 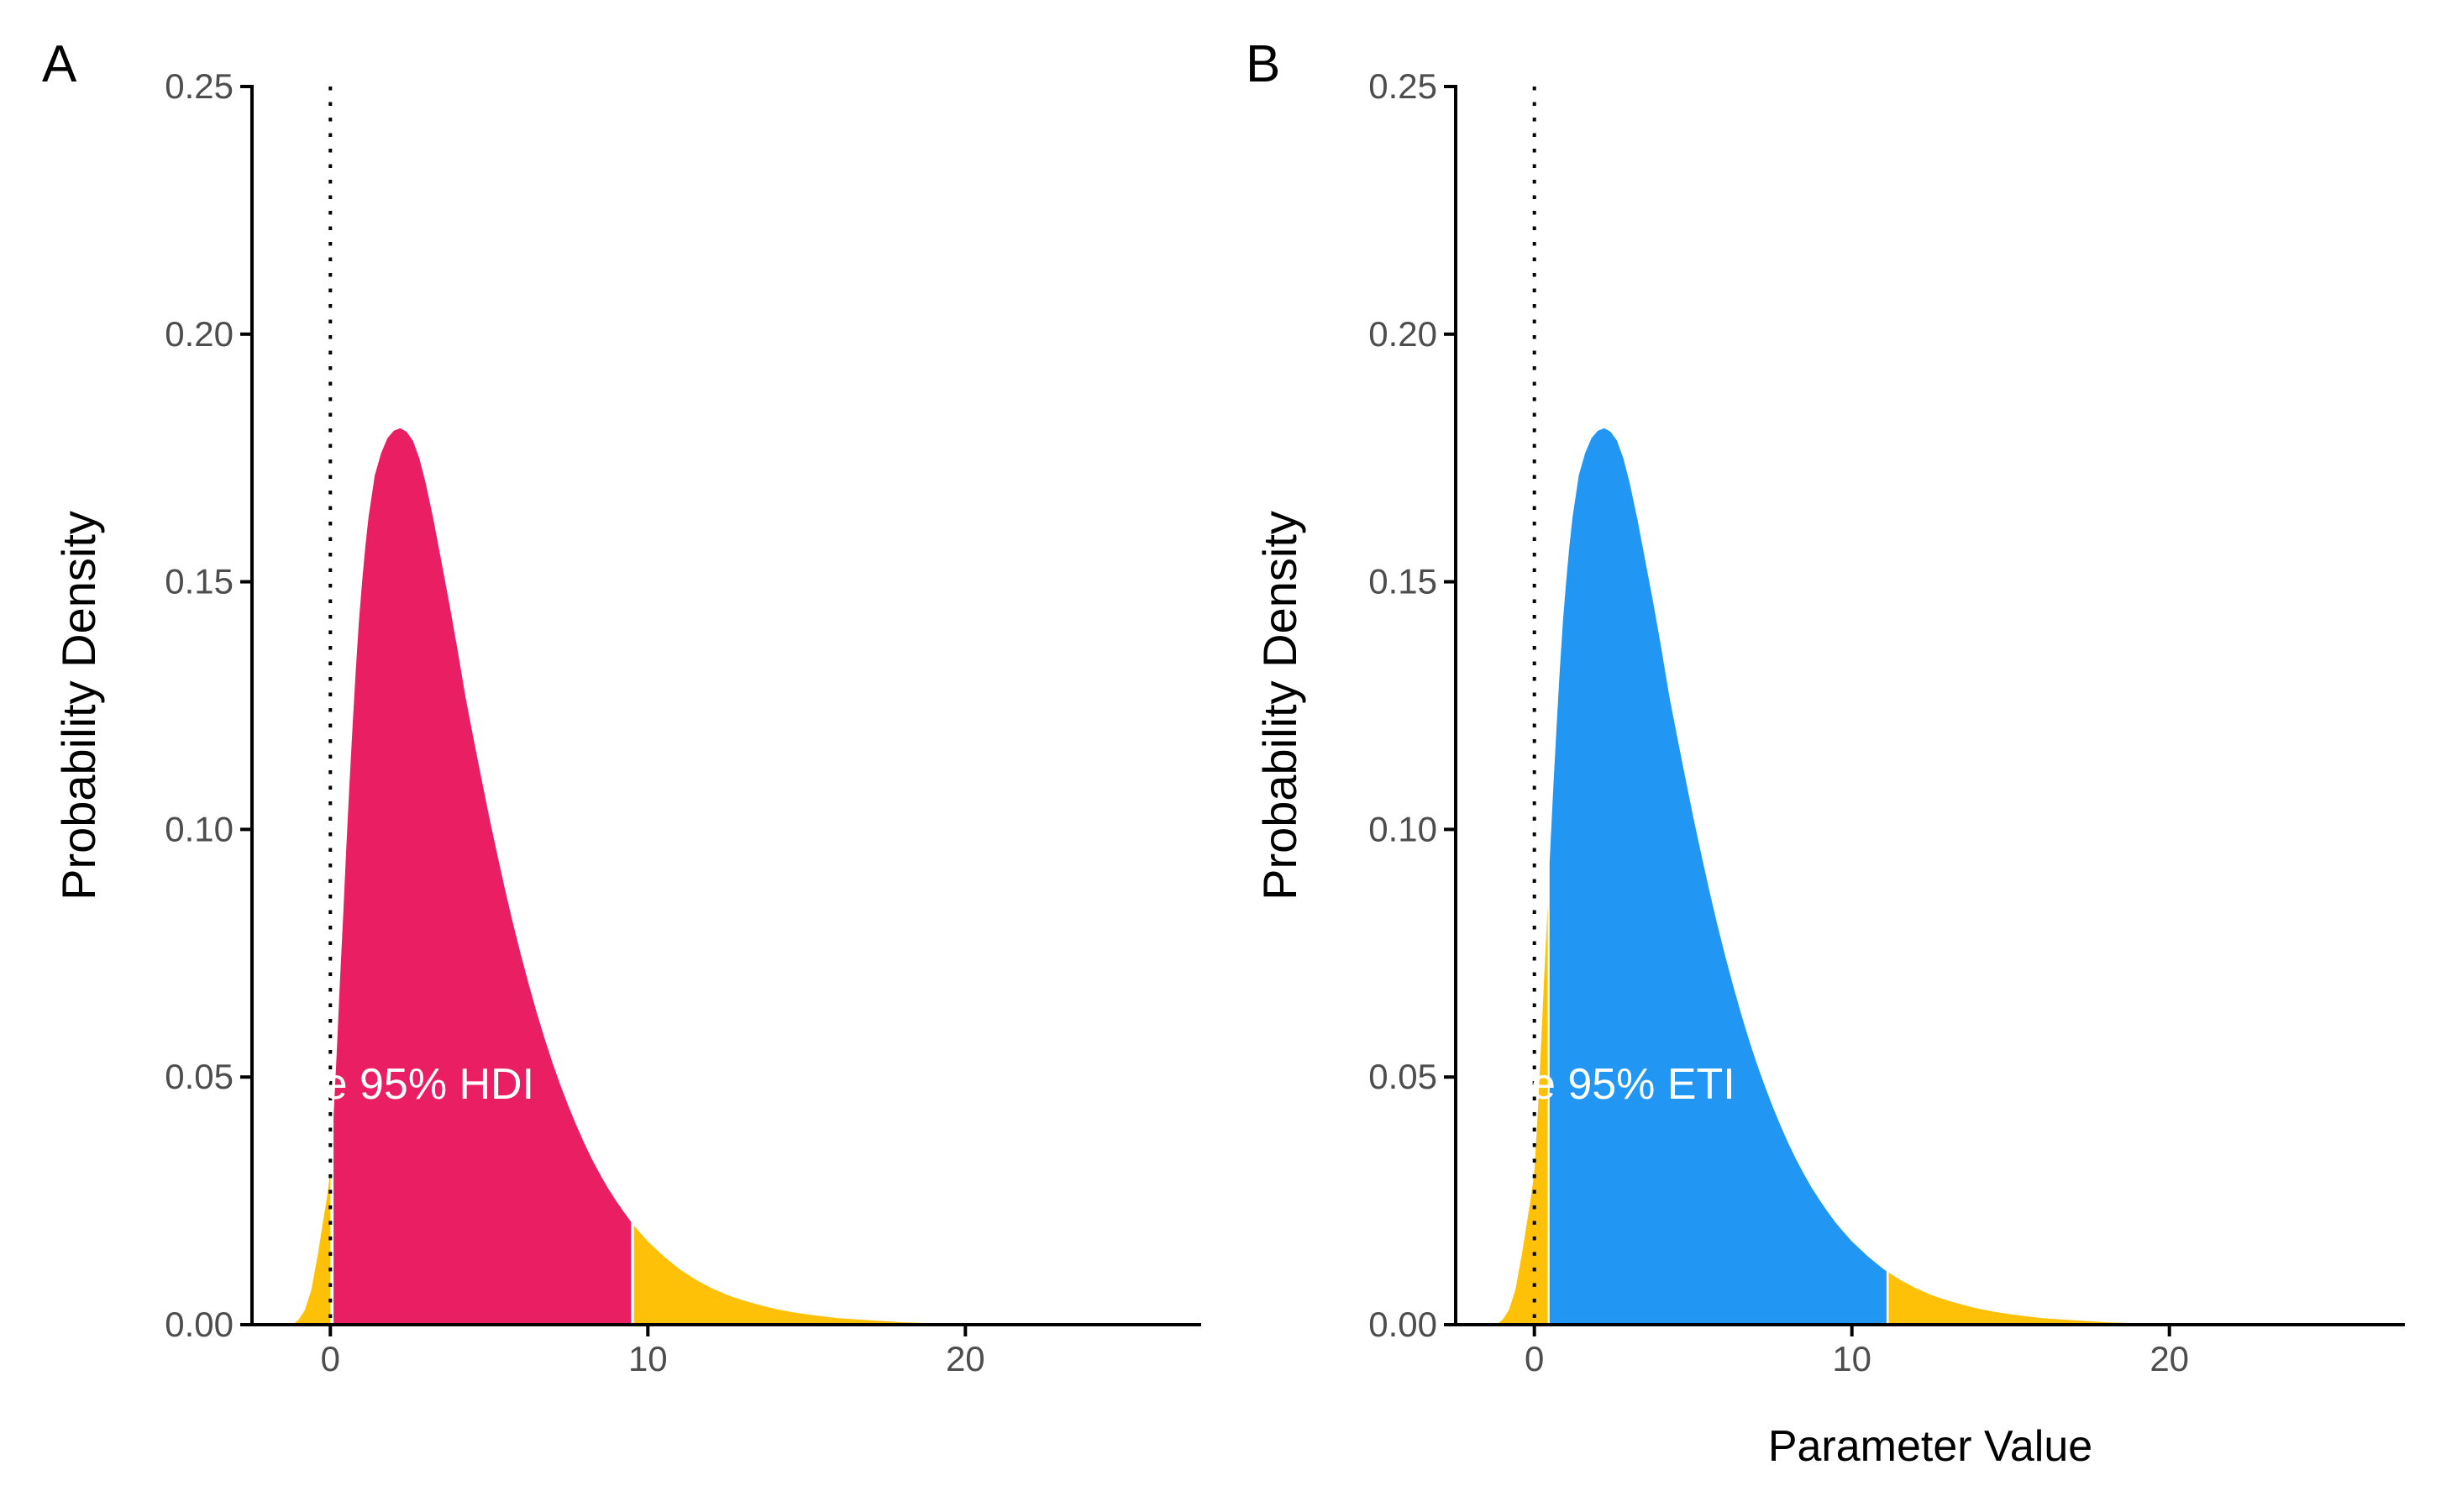 What do you see at coordinates (483, 876) in the screenshot?
I see `density-area-hdi-panel-a` at bounding box center [483, 876].